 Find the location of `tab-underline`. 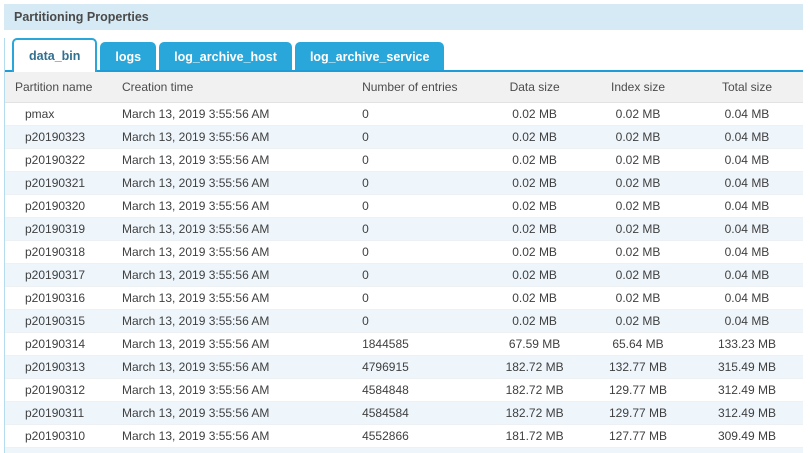

tab-underline is located at coordinates (404, 71).